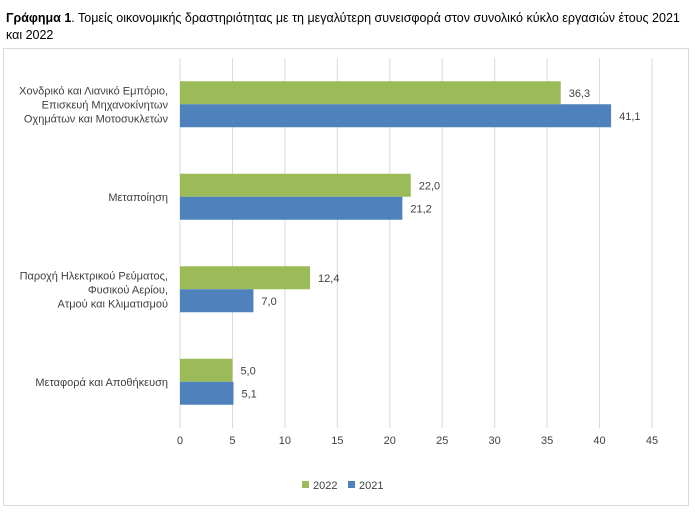 The width and height of the screenshot is (695, 512). Describe the element at coordinates (93, 91) in the screenshot. I see `category-label-line: Χονδρικό και Λιανικό Εμπόριο,` at that location.